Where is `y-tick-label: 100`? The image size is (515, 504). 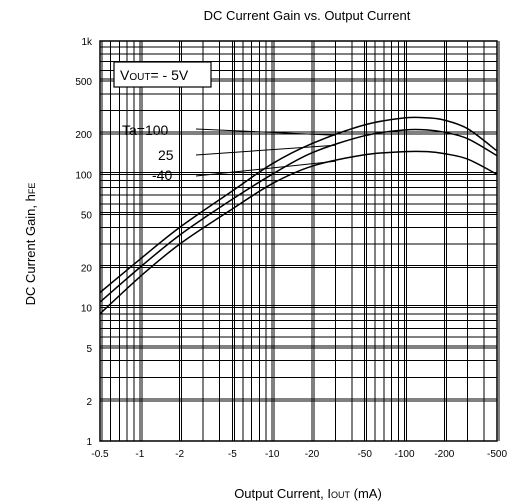
y-tick-label: 100 is located at coordinates (83, 175).